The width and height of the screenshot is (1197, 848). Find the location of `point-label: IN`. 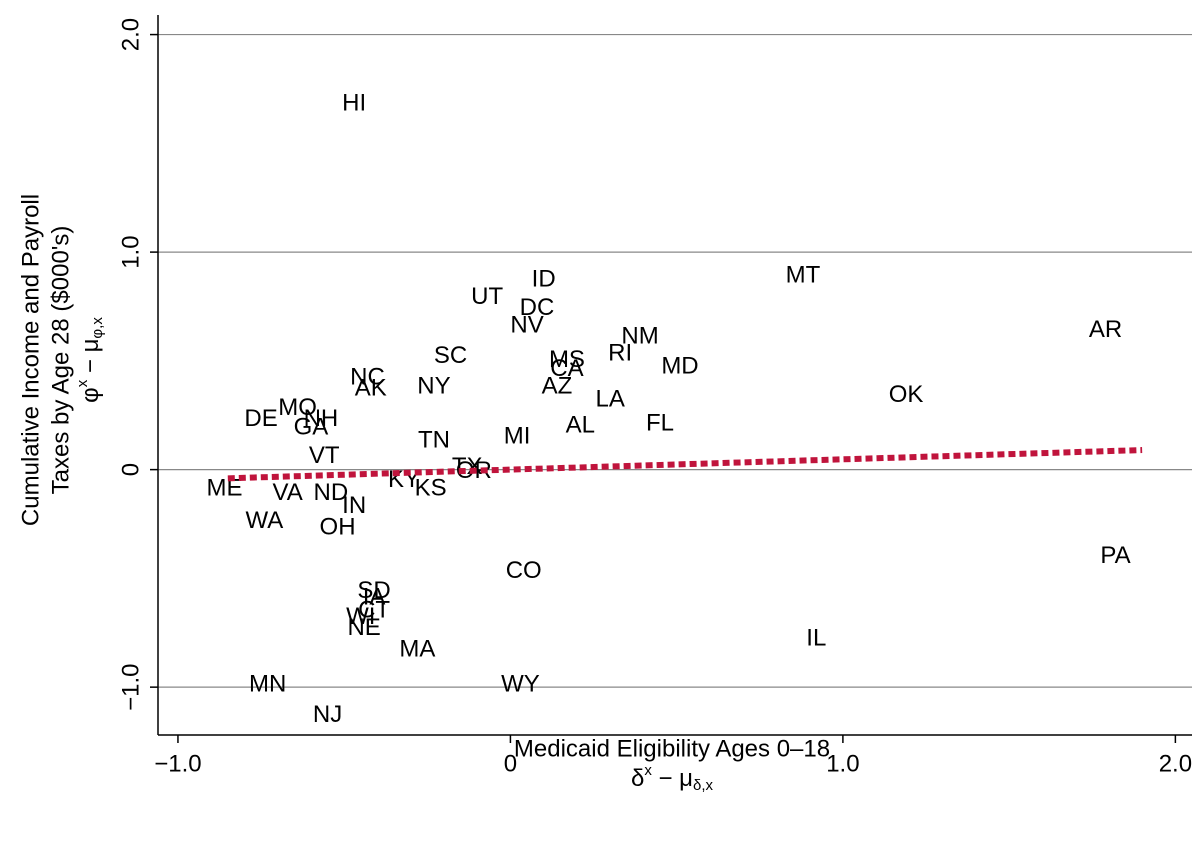

point-label: IN is located at coordinates (354, 505).